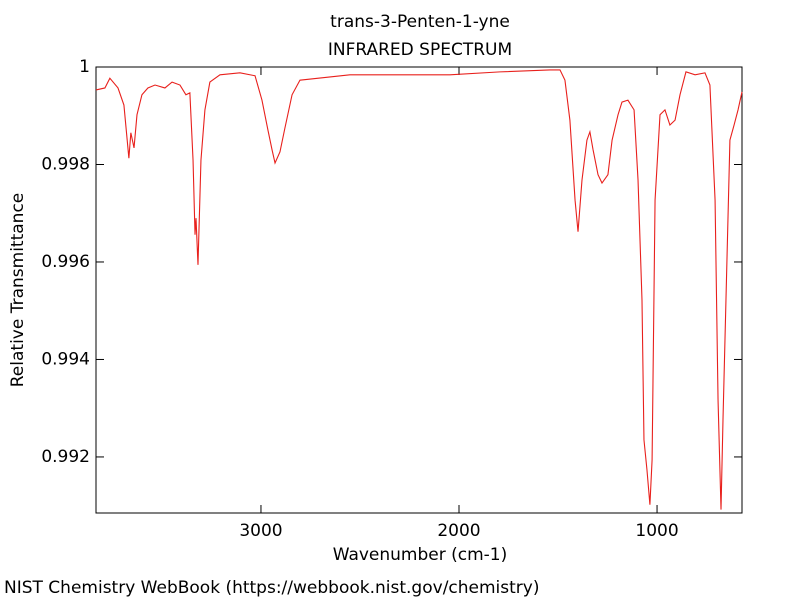 Image resolution: width=800 pixels, height=600 pixels. I want to click on x-axis-label: Wavenumber (cm-1), so click(420, 555).